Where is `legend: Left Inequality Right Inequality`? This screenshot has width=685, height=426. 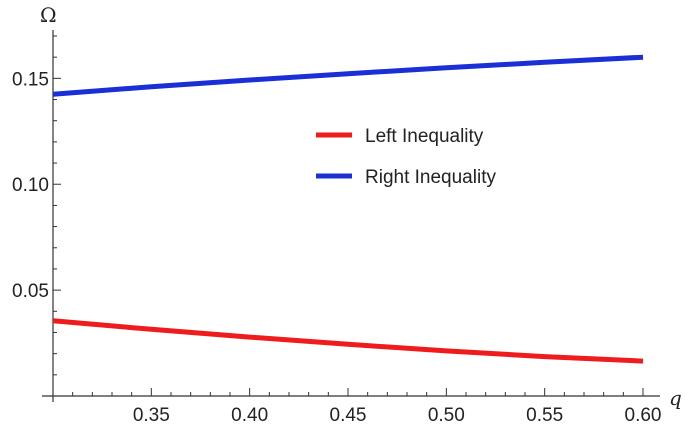
legend: Left Inequality Right Inequality is located at coordinates (406, 157).